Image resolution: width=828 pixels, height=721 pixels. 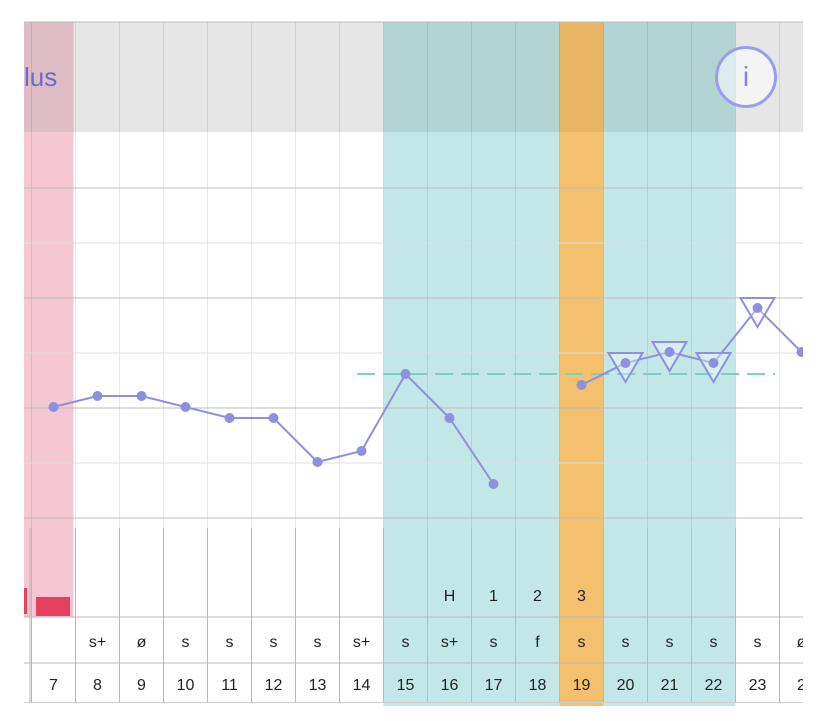 I want to click on day-label: 13, so click(x=318, y=685).